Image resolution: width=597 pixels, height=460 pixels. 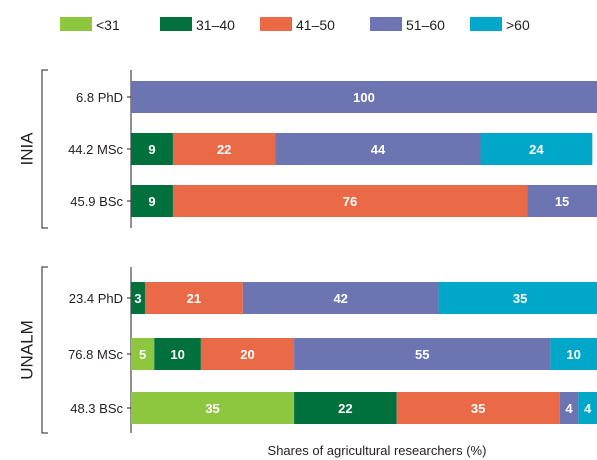 I want to click on data-label: 100, so click(x=364, y=97).